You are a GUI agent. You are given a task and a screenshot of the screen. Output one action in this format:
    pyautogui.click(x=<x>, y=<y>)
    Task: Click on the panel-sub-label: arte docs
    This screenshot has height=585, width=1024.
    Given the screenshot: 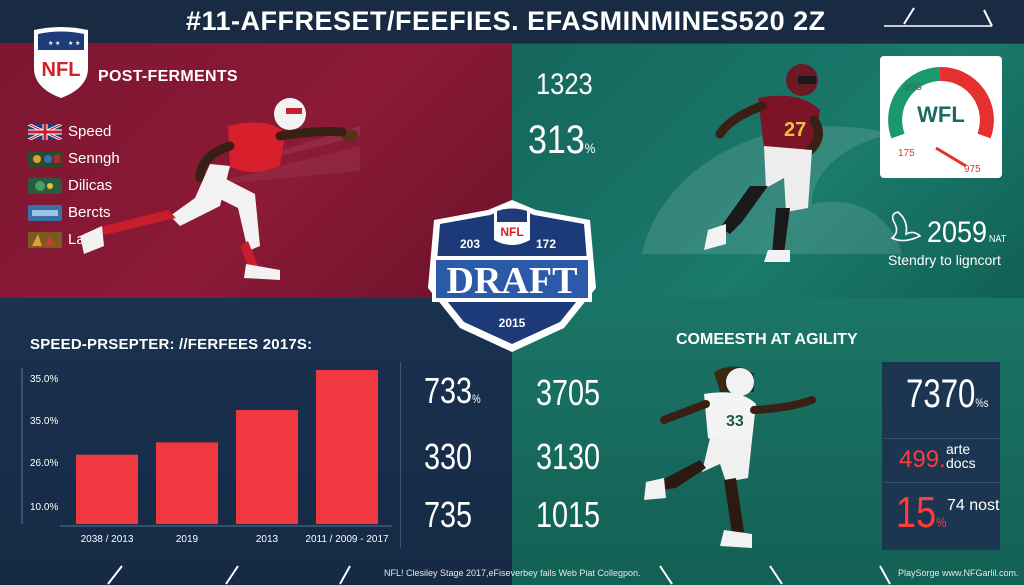 What is the action you would take?
    pyautogui.click(x=961, y=456)
    